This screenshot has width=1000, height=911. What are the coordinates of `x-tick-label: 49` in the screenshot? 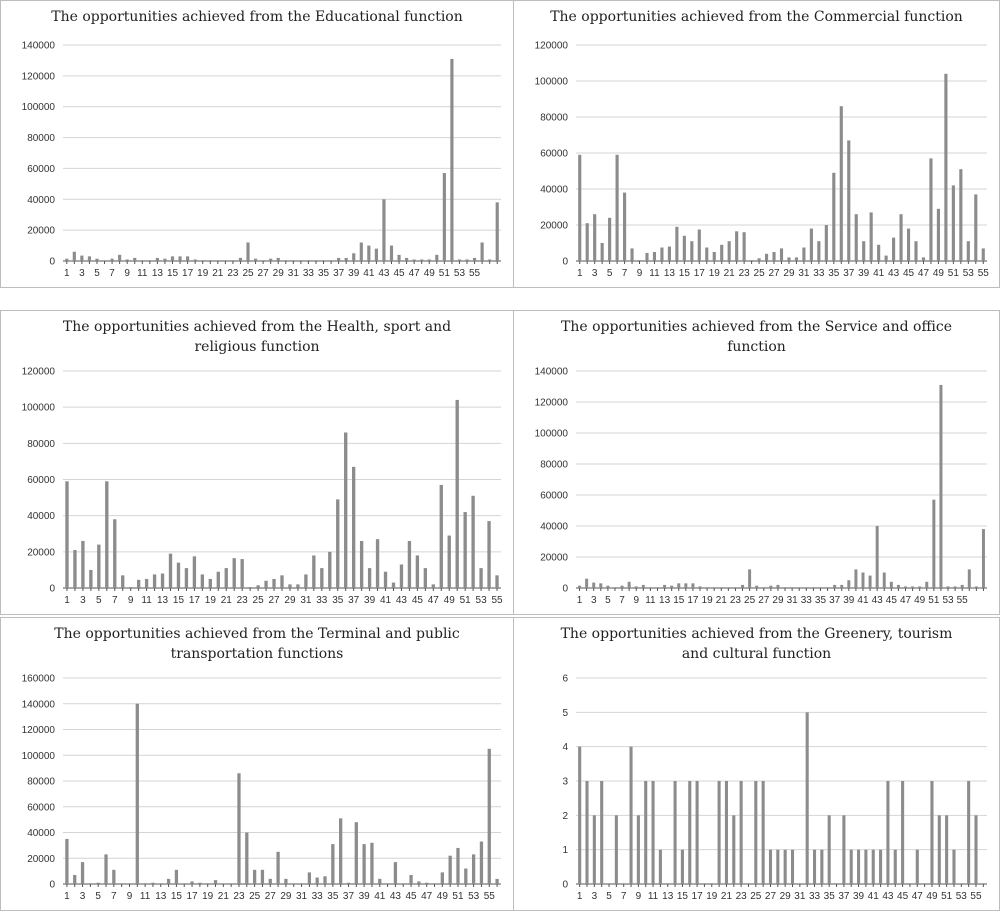 It's located at (920, 600).